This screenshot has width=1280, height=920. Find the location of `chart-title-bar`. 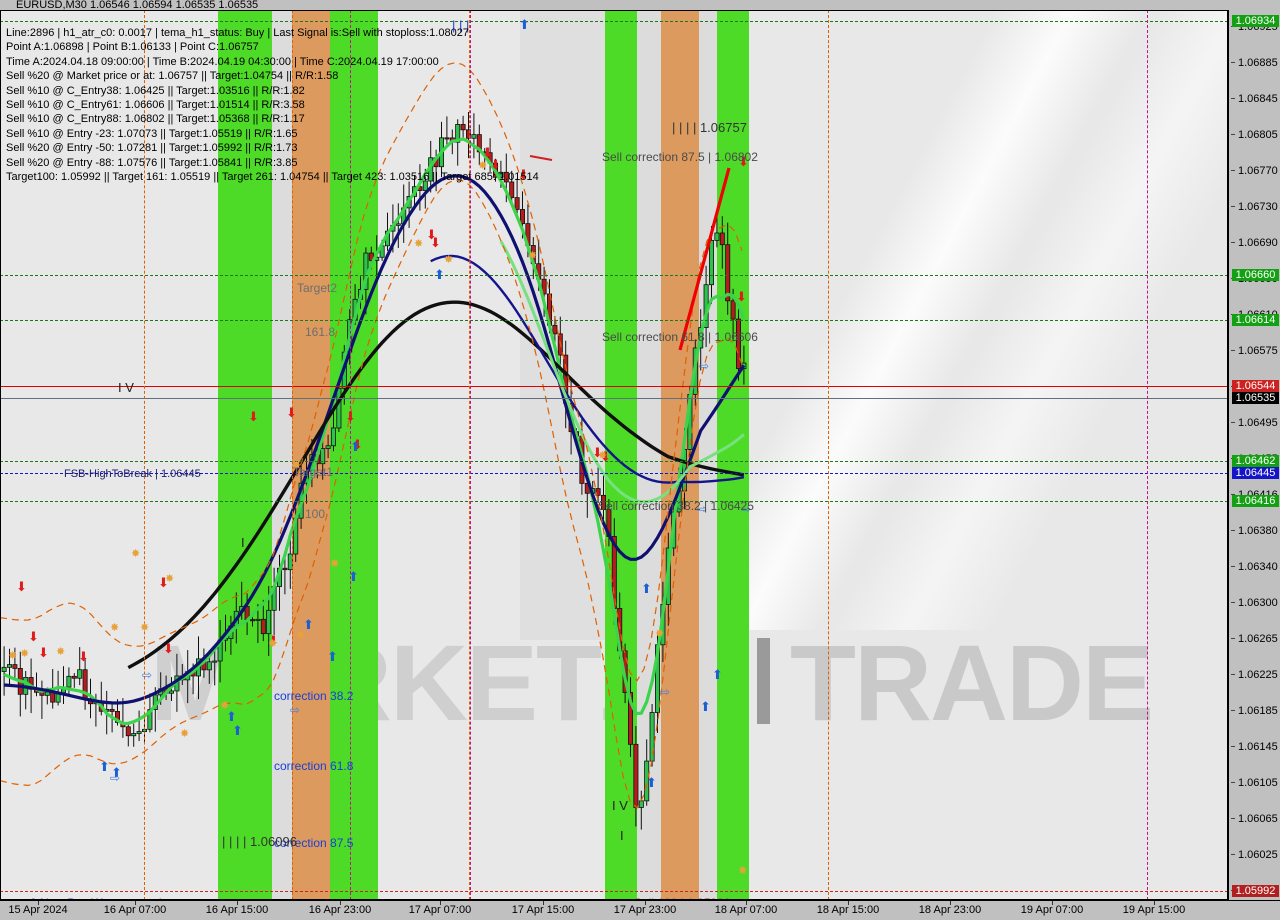

chart-title-bar is located at coordinates (614, 6).